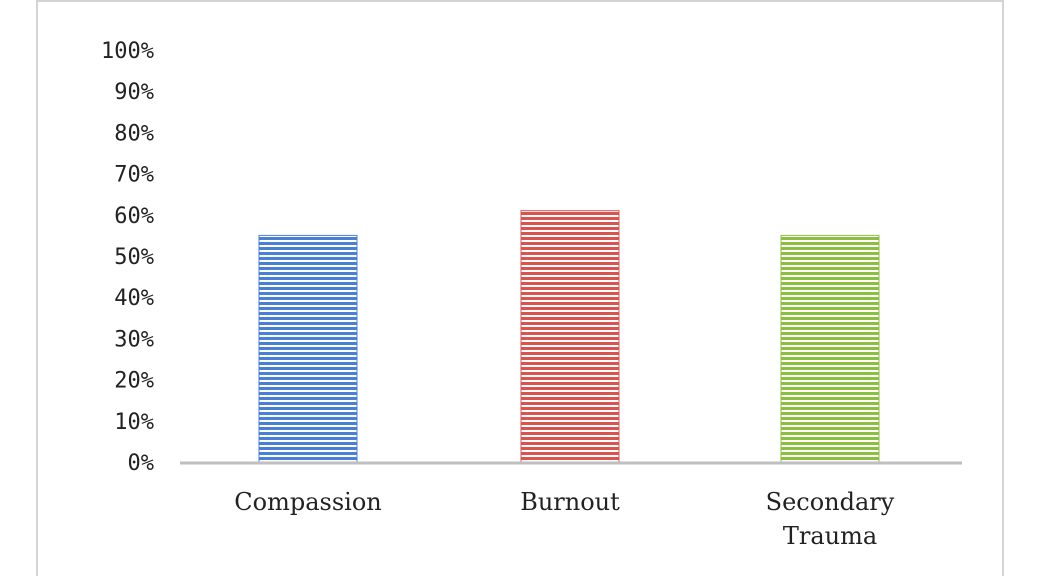 The width and height of the screenshot is (1038, 578). I want to click on y-tick-label: 60%, so click(134, 216).